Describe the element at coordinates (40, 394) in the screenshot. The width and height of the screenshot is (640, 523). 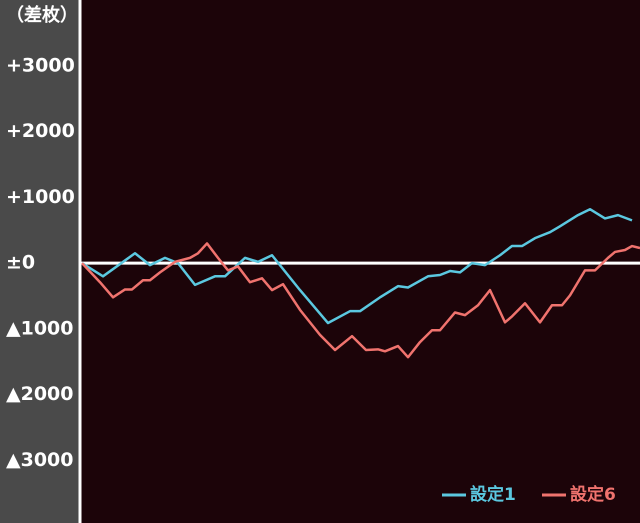
I see `y-tick-label: ▲2000` at that location.